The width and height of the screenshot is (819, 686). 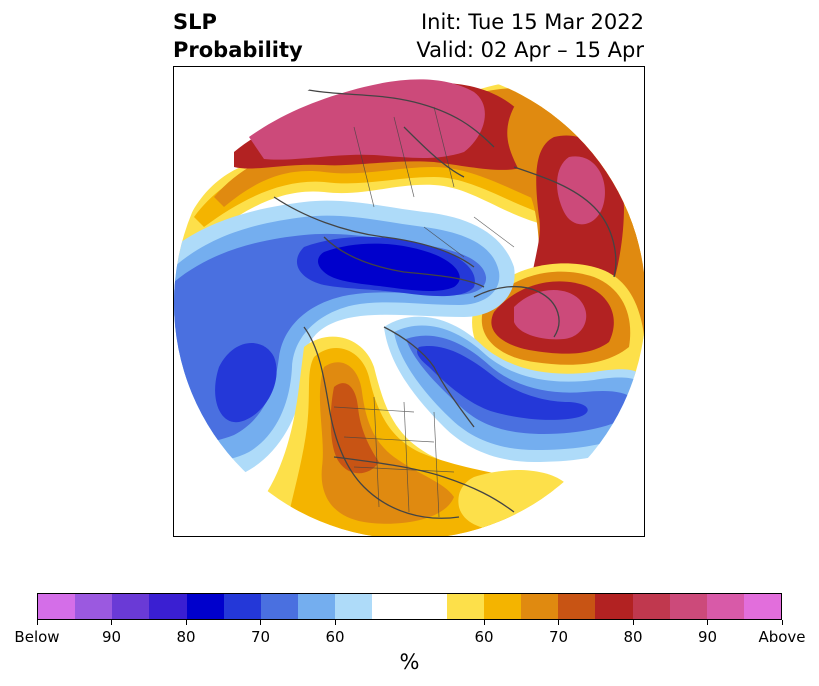 I want to click on colorbar-units: %, so click(x=409, y=662).